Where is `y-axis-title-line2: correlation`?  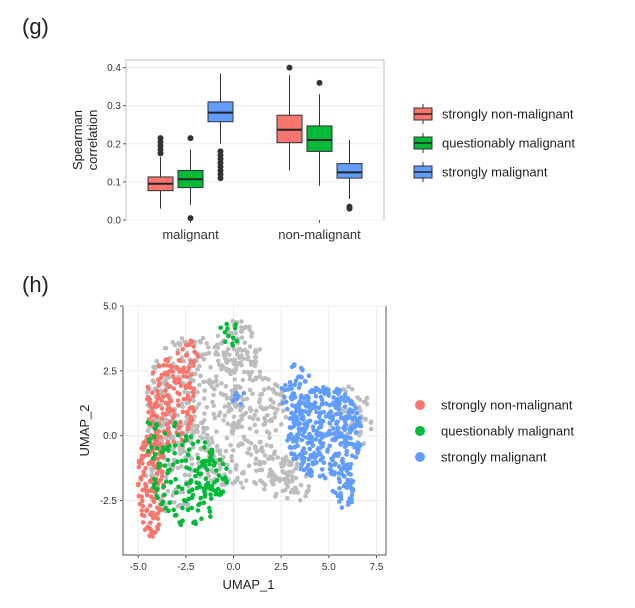 y-axis-title-line2: correlation is located at coordinates (92, 140).